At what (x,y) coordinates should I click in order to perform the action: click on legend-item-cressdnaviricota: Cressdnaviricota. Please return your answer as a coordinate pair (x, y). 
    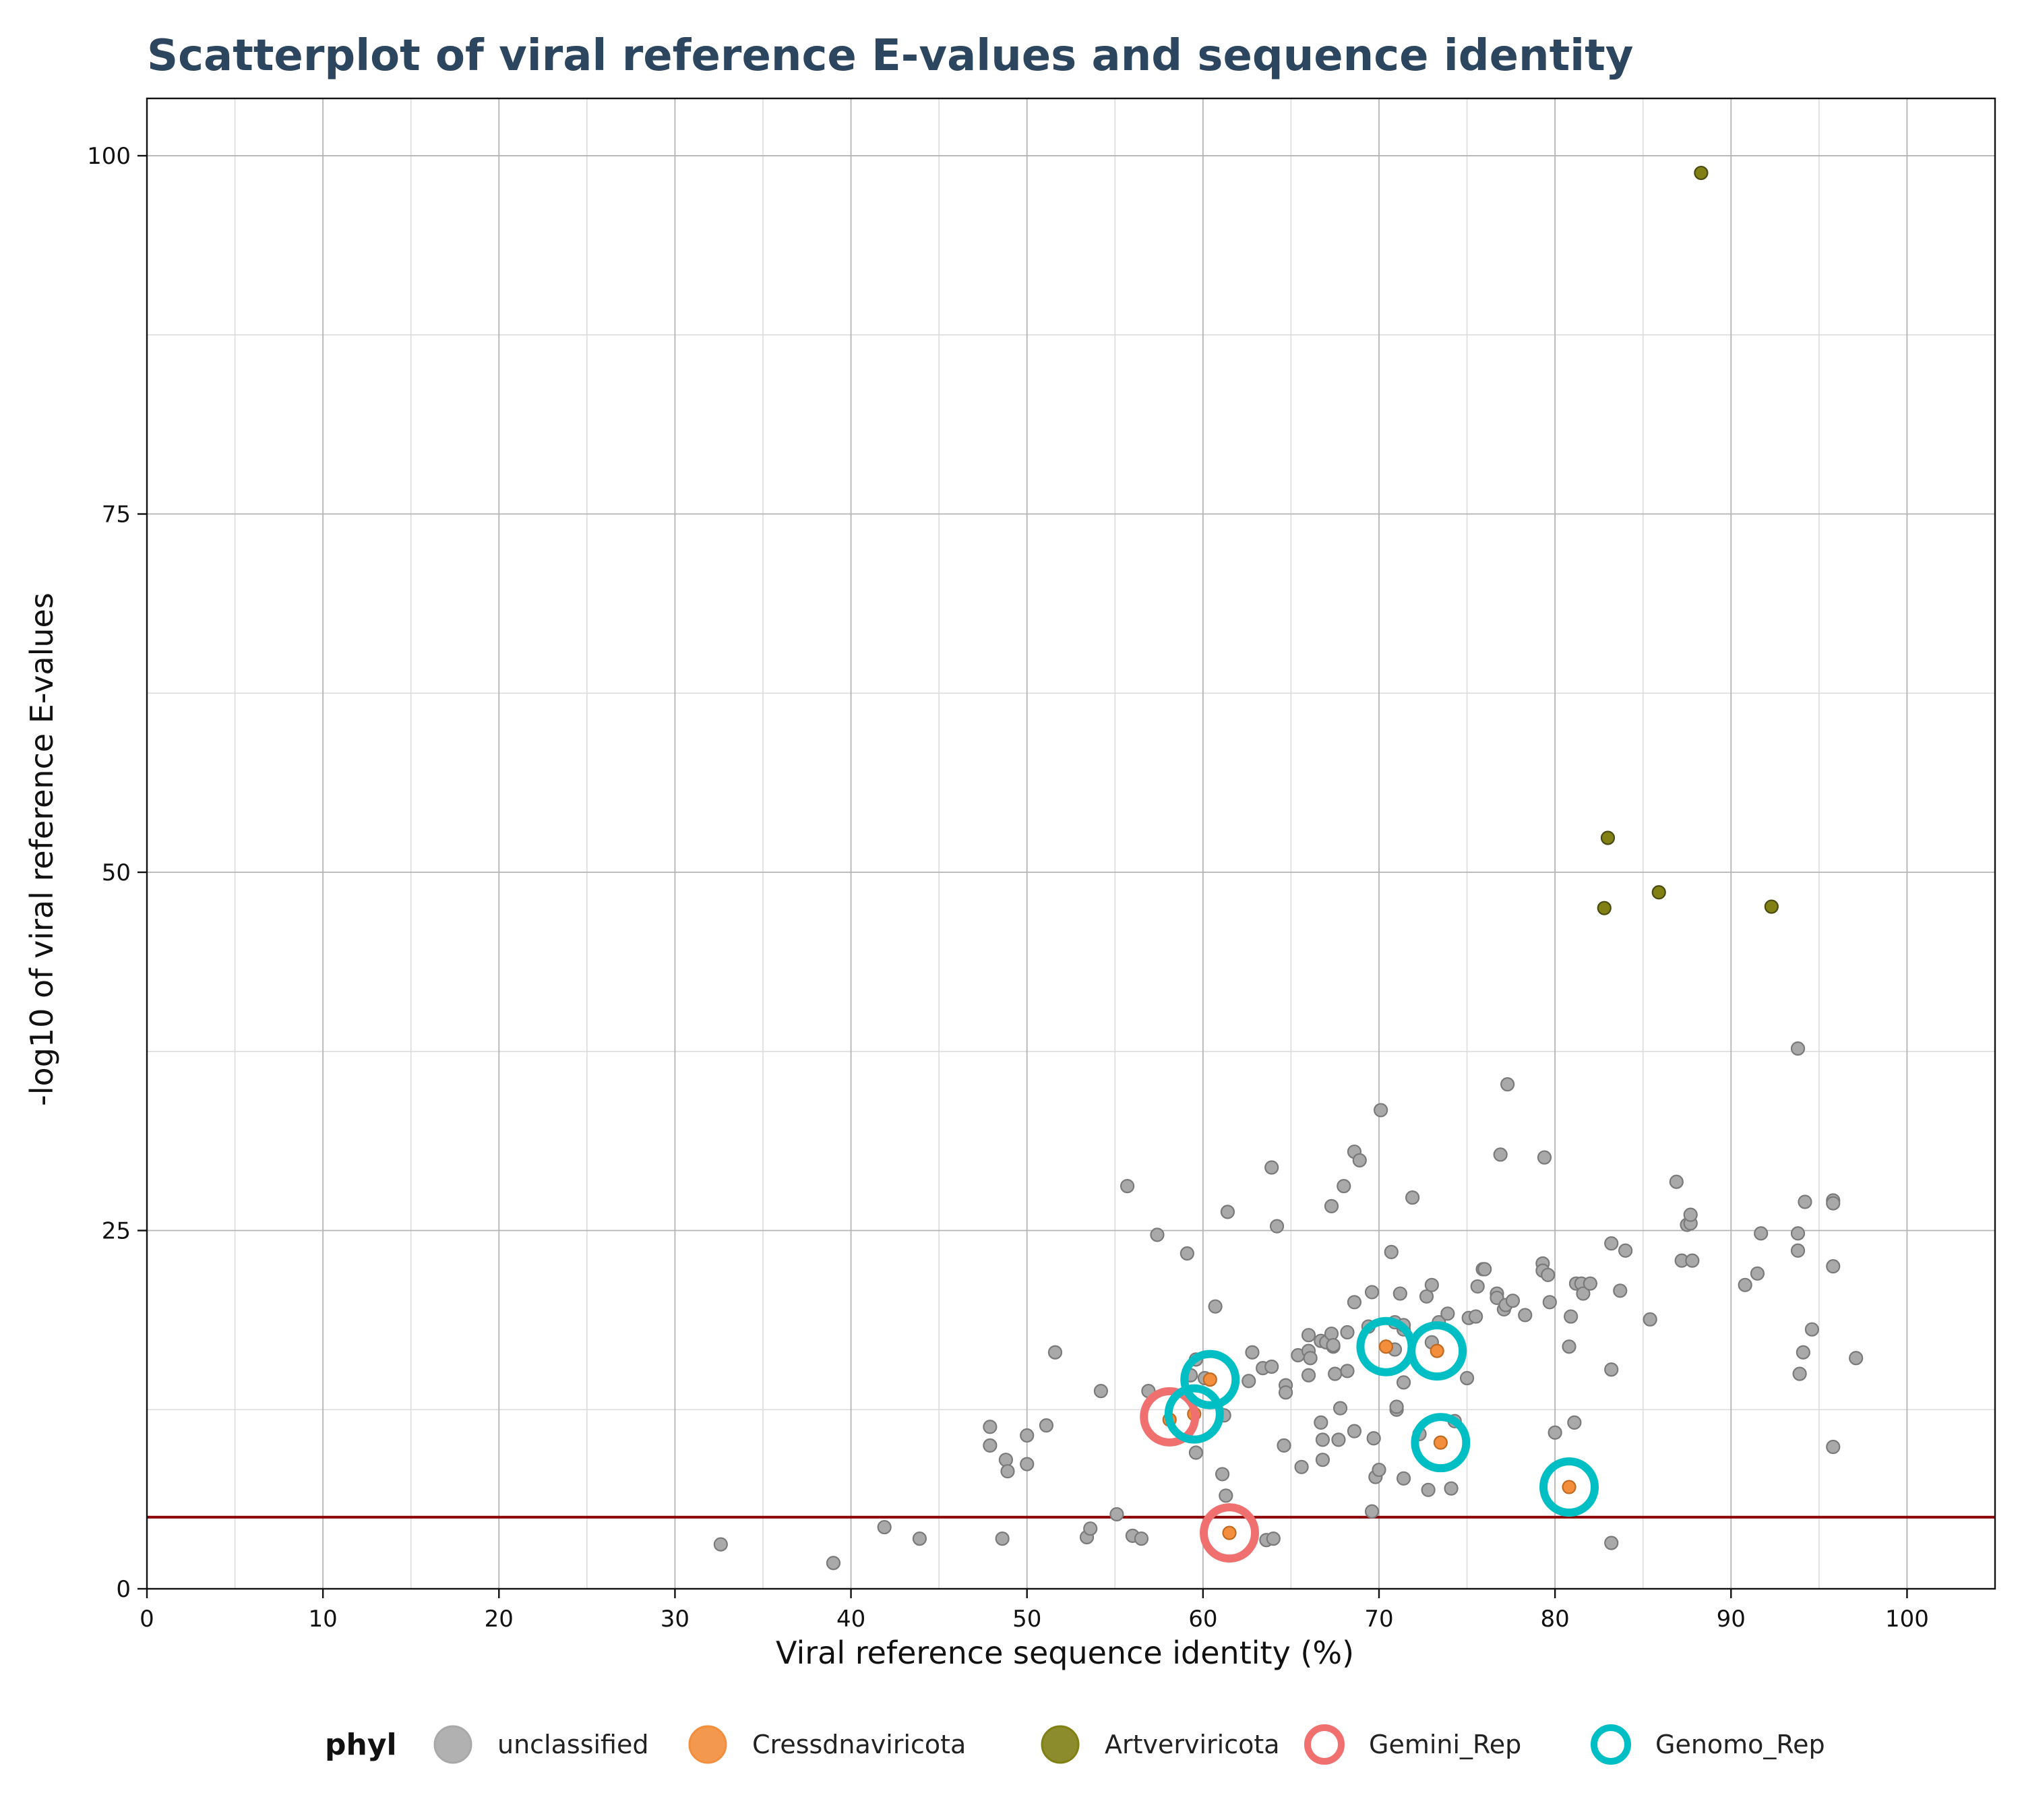
    Looking at the image, I should click on (827, 1744).